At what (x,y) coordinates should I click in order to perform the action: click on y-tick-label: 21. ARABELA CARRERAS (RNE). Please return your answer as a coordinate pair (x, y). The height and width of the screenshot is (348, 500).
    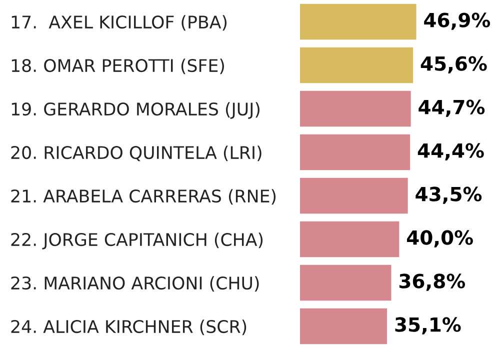
    Looking at the image, I should click on (143, 197).